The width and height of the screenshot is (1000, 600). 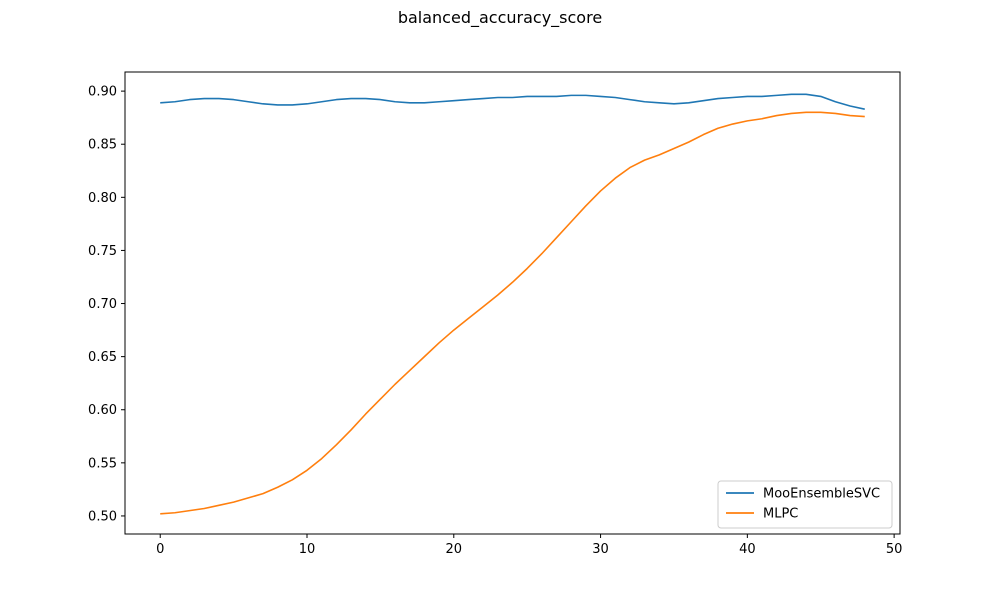 I want to click on y-tick-label: 0.85, so click(x=102, y=145).